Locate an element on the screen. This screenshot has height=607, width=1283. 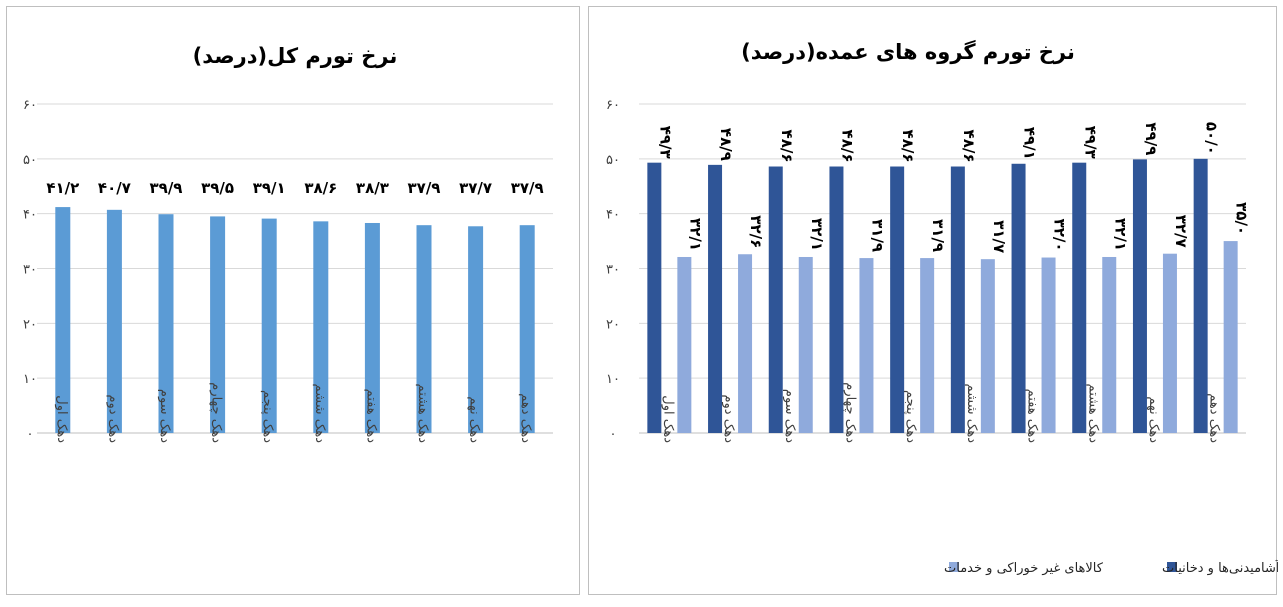
bar-value-label: ۳۹/۹ is located at coordinates (166, 188).